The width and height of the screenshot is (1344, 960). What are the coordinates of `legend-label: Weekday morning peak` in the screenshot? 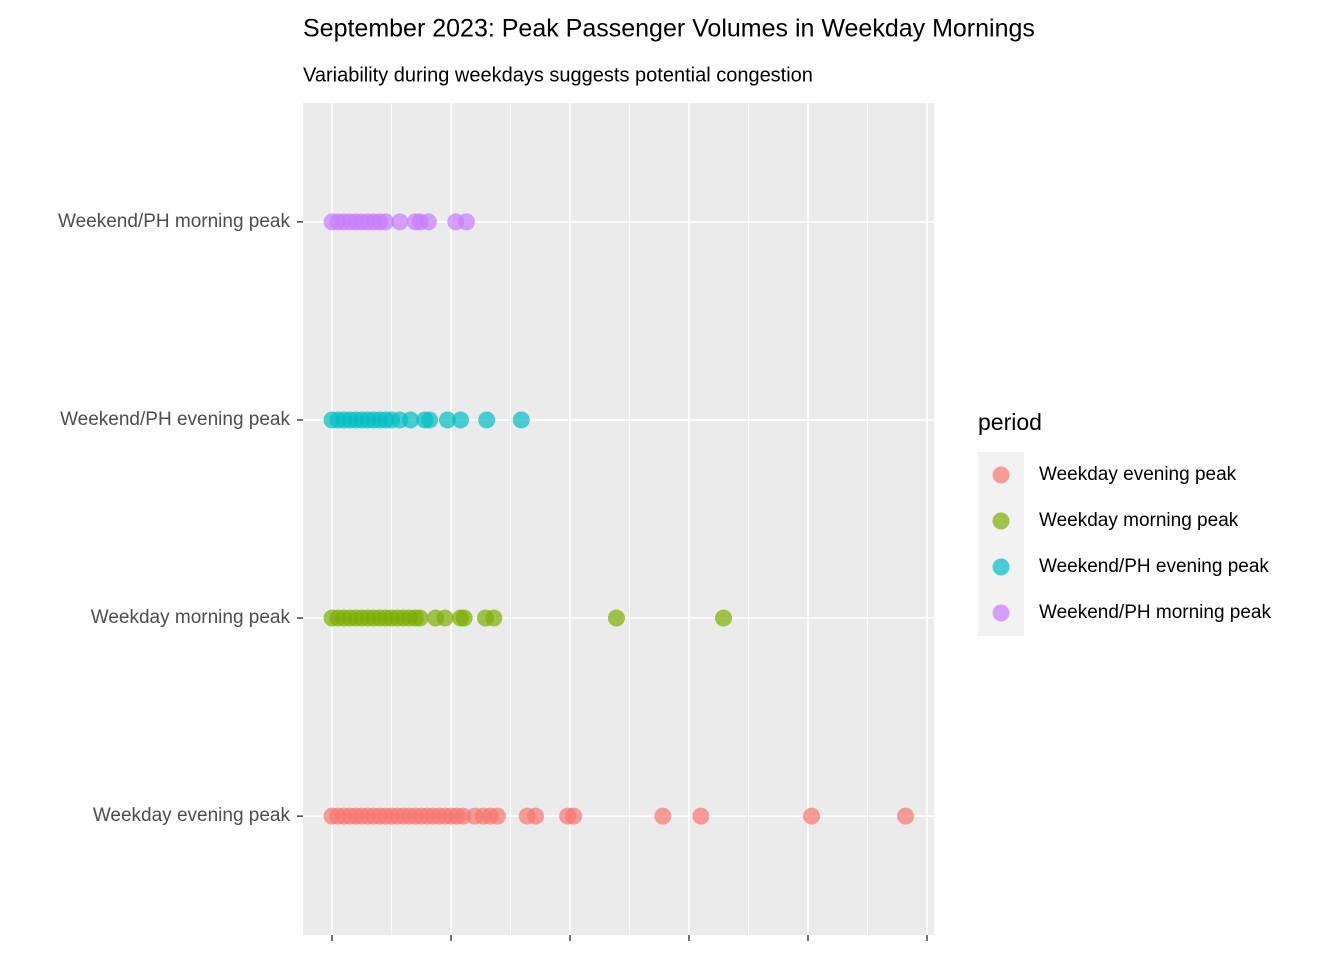 It's located at (1139, 520).